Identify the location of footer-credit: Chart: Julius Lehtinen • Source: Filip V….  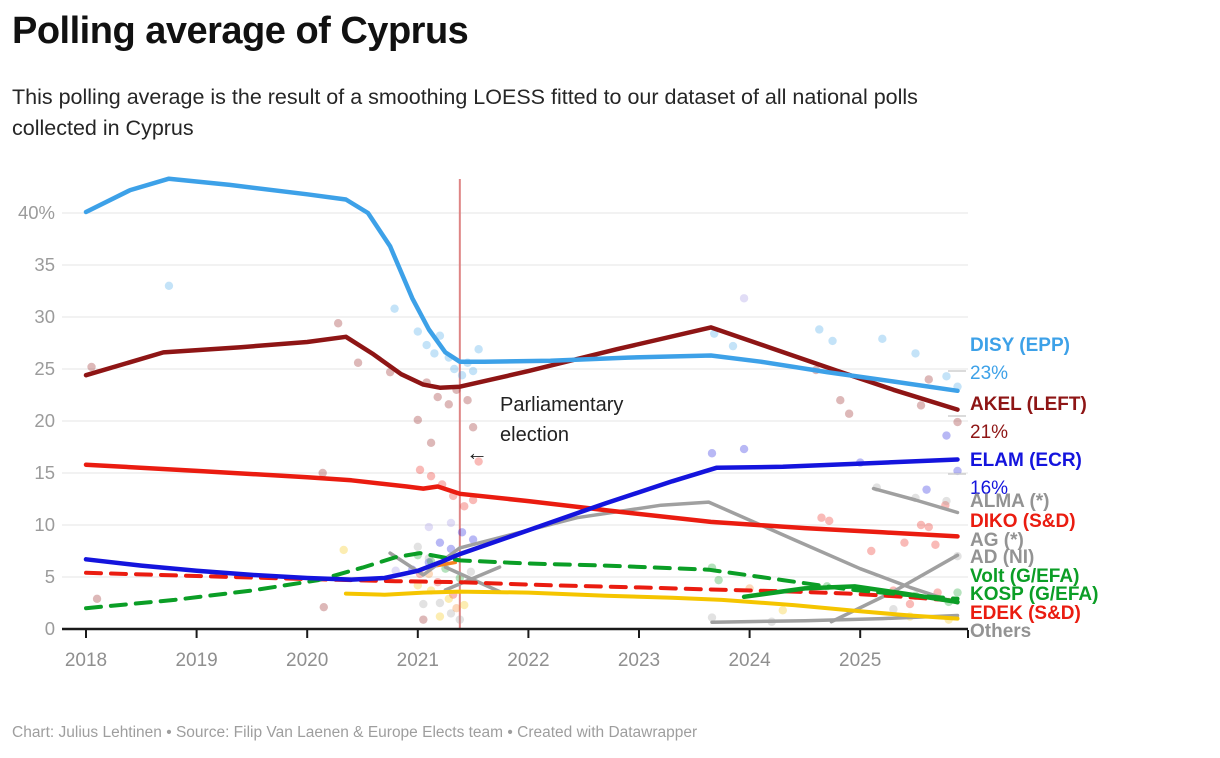
(355, 732).